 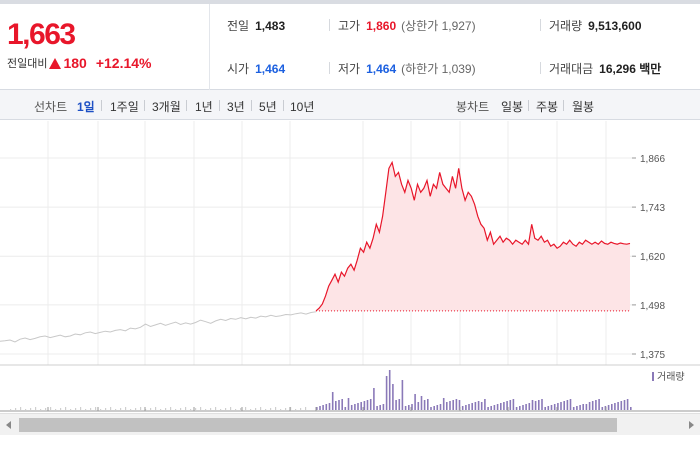 What do you see at coordinates (350, 2) in the screenshot?
I see `top-border` at bounding box center [350, 2].